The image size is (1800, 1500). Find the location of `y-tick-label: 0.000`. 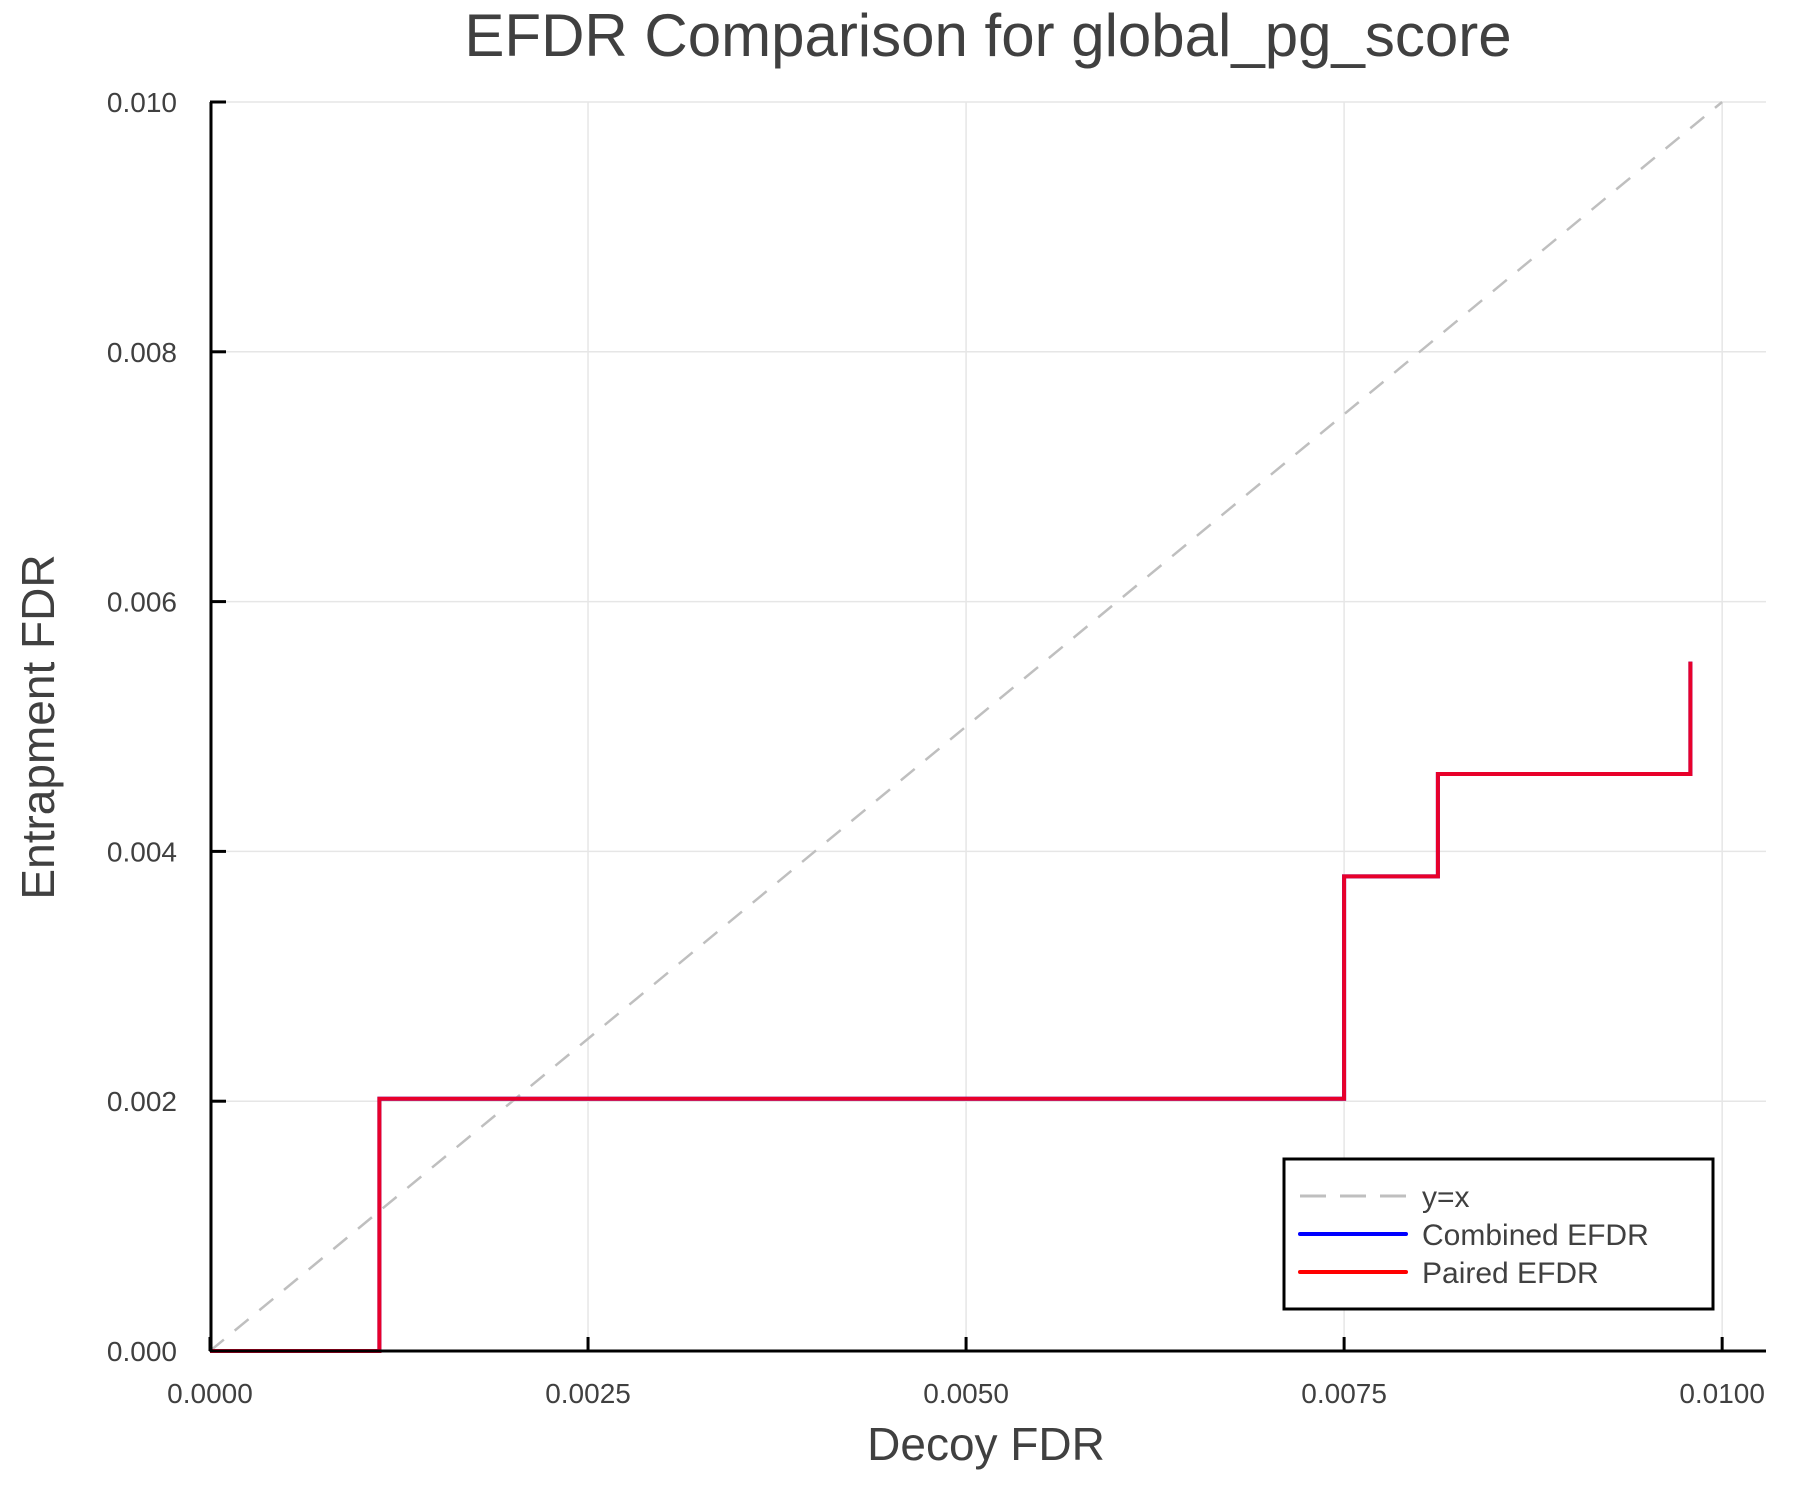

y-tick-label: 0.000 is located at coordinates (142, 1351).